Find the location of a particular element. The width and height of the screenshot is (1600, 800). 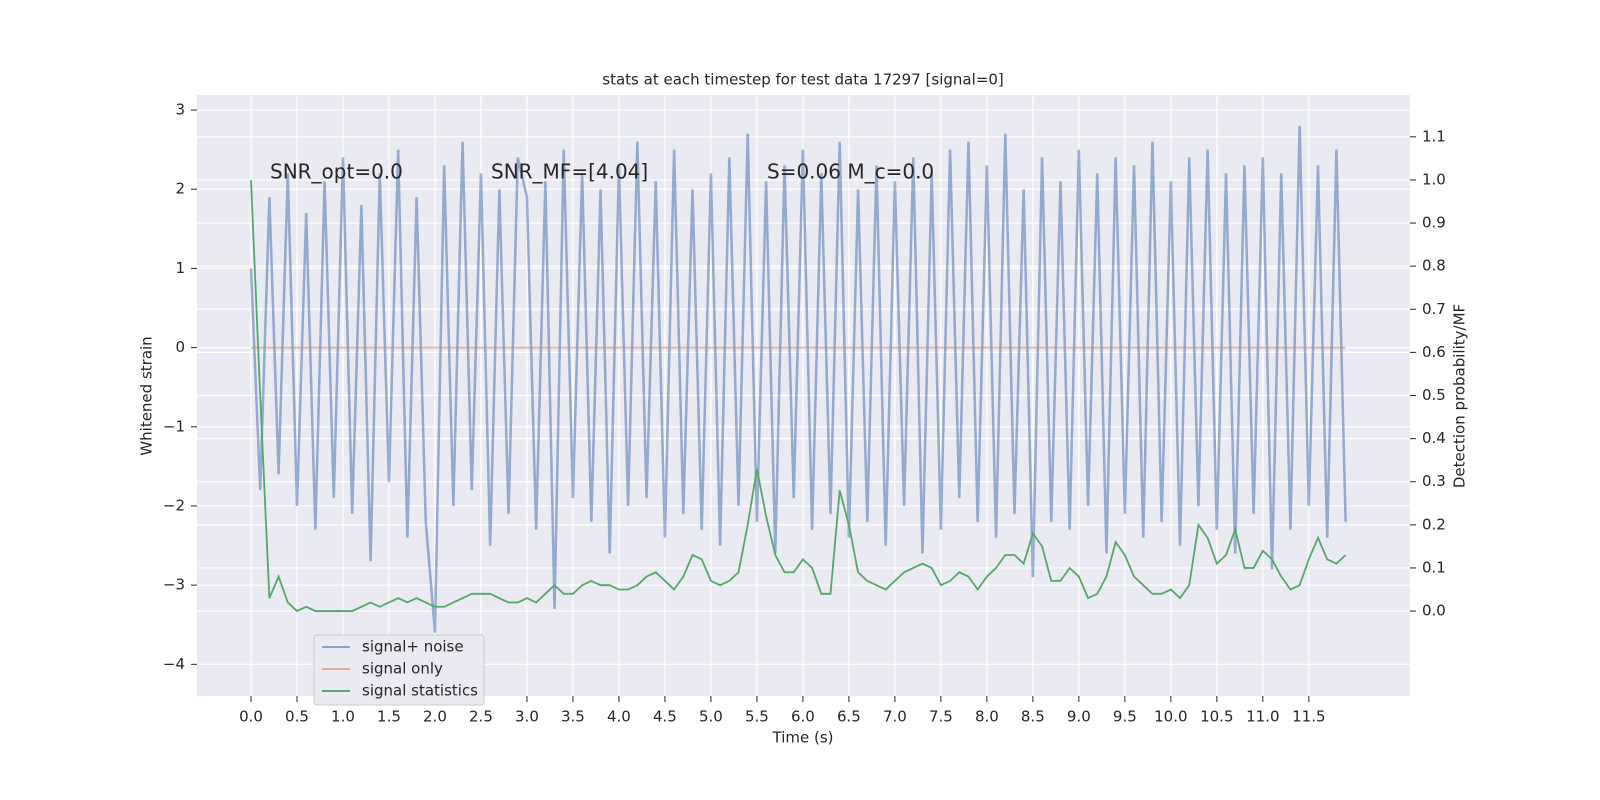

y-tick-label: −4 is located at coordinates (174, 664).